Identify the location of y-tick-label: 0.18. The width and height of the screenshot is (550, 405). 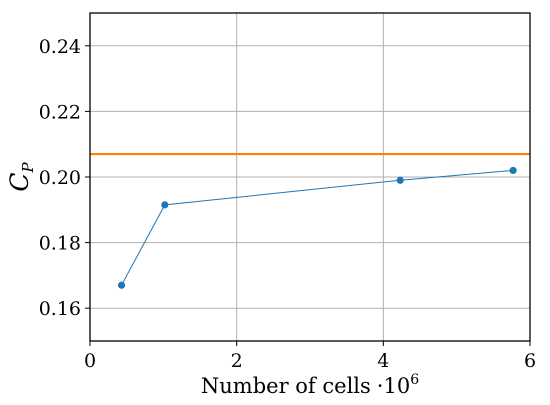
(60, 244).